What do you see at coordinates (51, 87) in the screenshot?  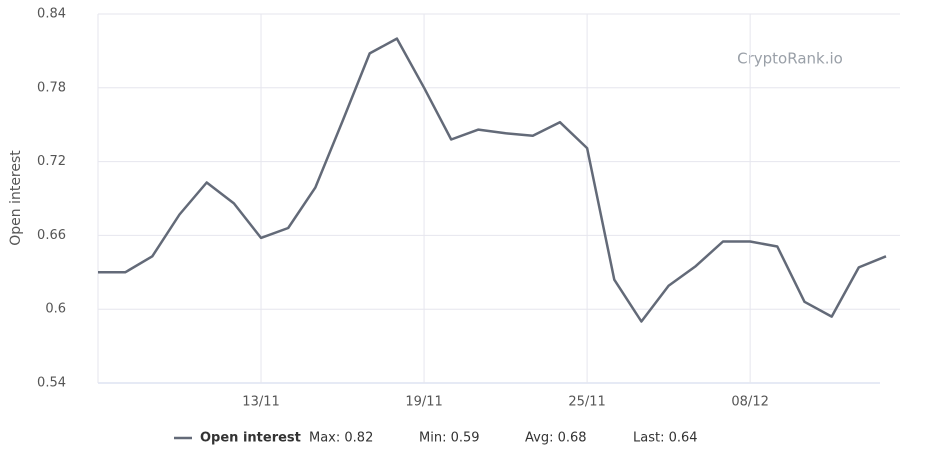 I see `y-tick-label: 0.78` at bounding box center [51, 87].